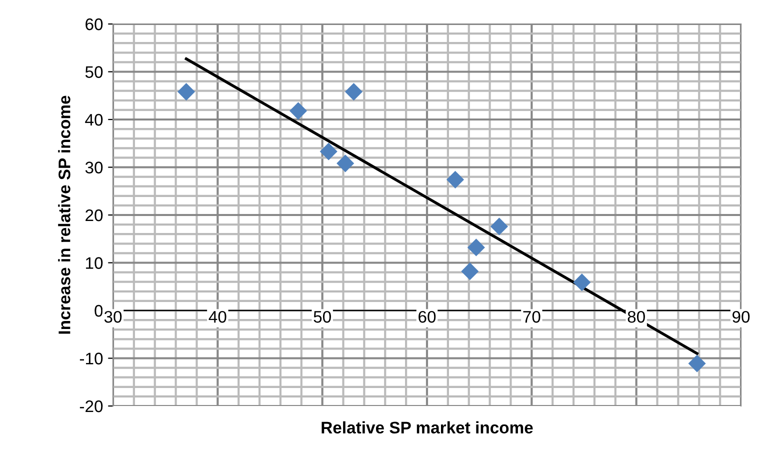 The width and height of the screenshot is (763, 459). I want to click on y-tick-label: 10, so click(94, 263).